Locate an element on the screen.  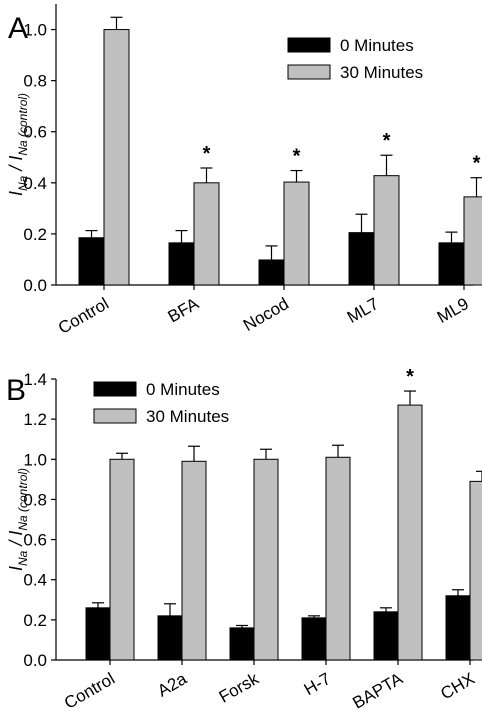
panel-letter: A is located at coordinates (18, 28).